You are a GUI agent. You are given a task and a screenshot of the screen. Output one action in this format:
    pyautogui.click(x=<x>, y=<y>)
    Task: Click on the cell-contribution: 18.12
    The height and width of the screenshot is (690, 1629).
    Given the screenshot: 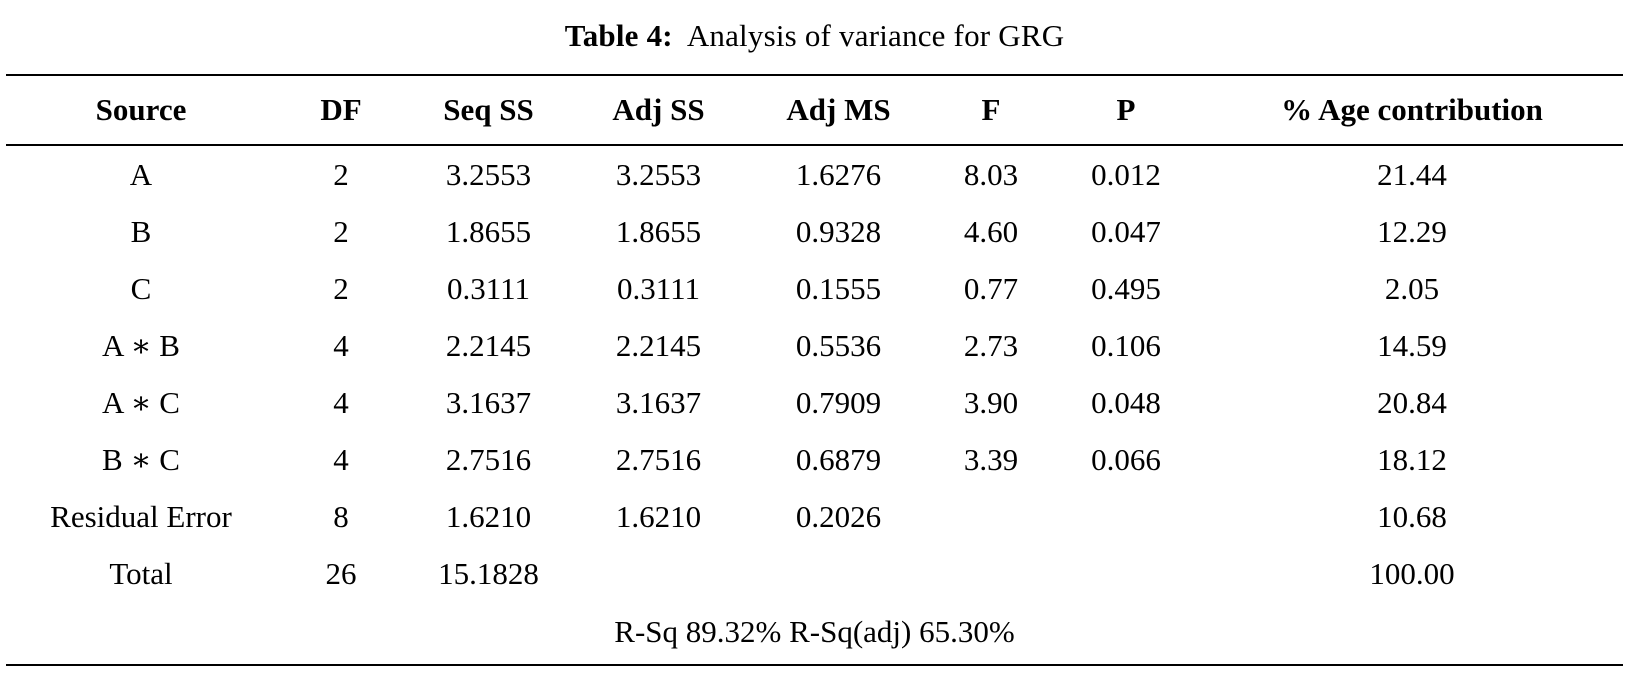 What is the action you would take?
    pyautogui.click(x=1412, y=459)
    